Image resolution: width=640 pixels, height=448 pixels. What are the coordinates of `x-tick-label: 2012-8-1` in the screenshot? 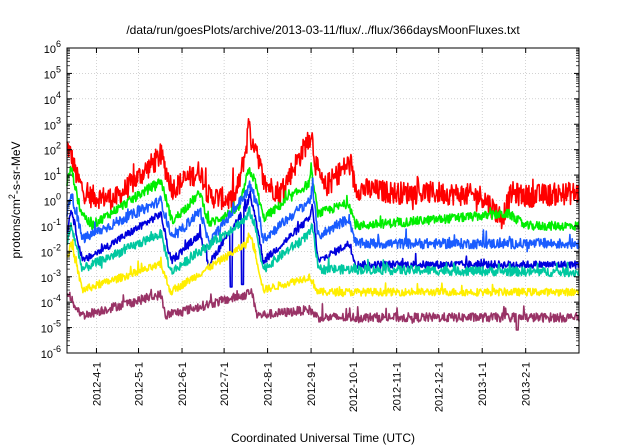 It's located at (269, 384).